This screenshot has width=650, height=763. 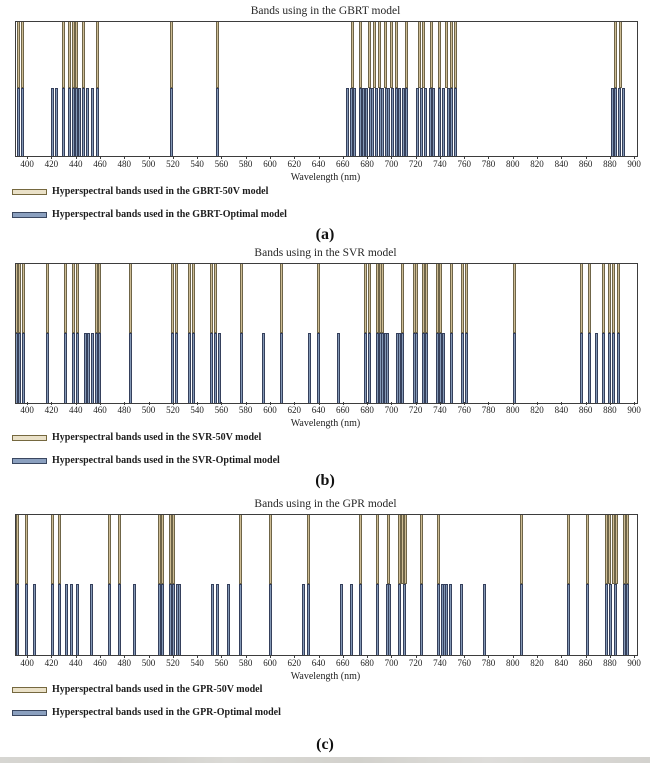 What do you see at coordinates (325, 253) in the screenshot?
I see `chart-title: Bands using in the SVR model` at bounding box center [325, 253].